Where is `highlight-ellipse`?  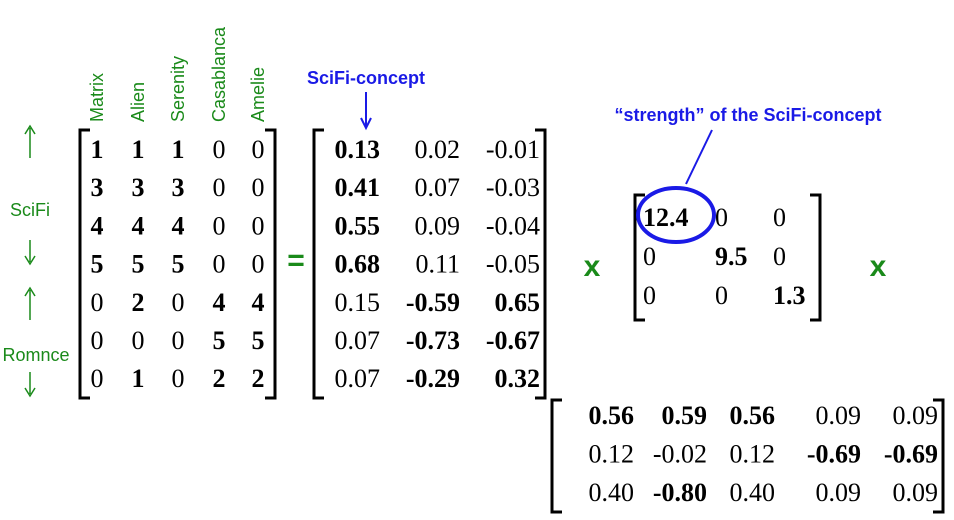
highlight-ellipse is located at coordinates (676, 215).